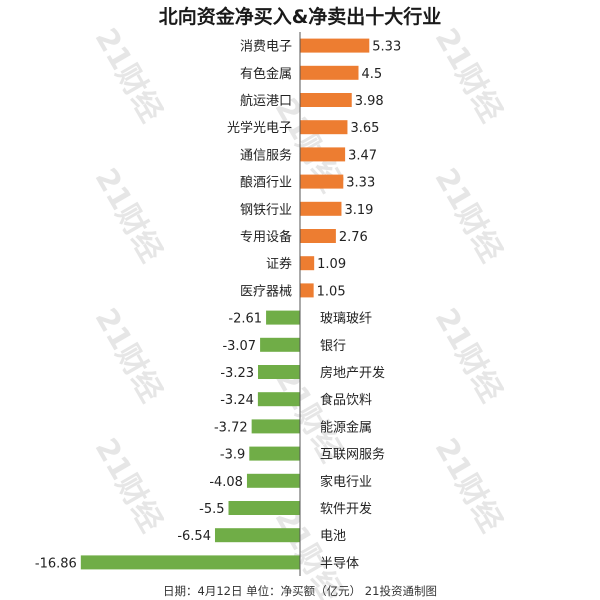 Image resolution: width=600 pixels, height=600 pixels. I want to click on source-note: 日期：4月12日 单位：净买额（亿元） 21投资通制图, so click(300, 591).